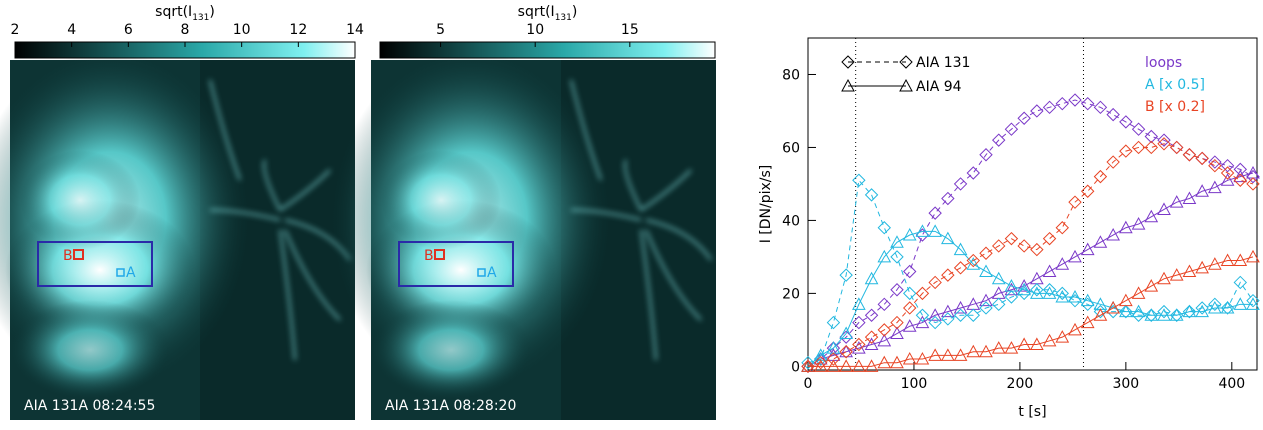  Describe the element at coordinates (242, 30) in the screenshot. I see `colorbar-tick-label: 10` at that location.